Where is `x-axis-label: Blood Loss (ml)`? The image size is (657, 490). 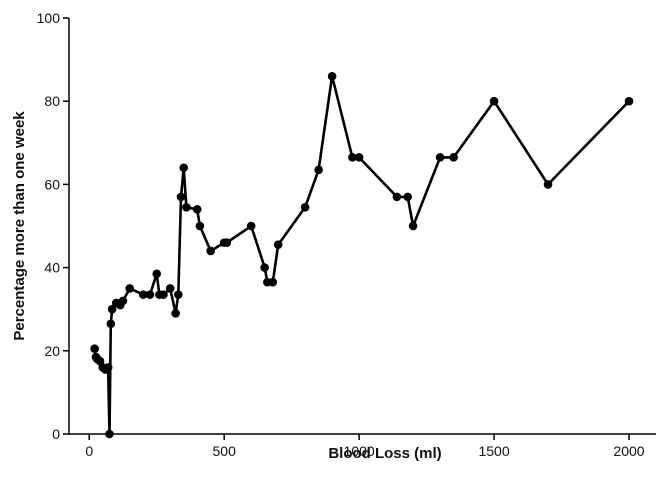 x-axis-label: Blood Loss (ml) is located at coordinates (384, 453).